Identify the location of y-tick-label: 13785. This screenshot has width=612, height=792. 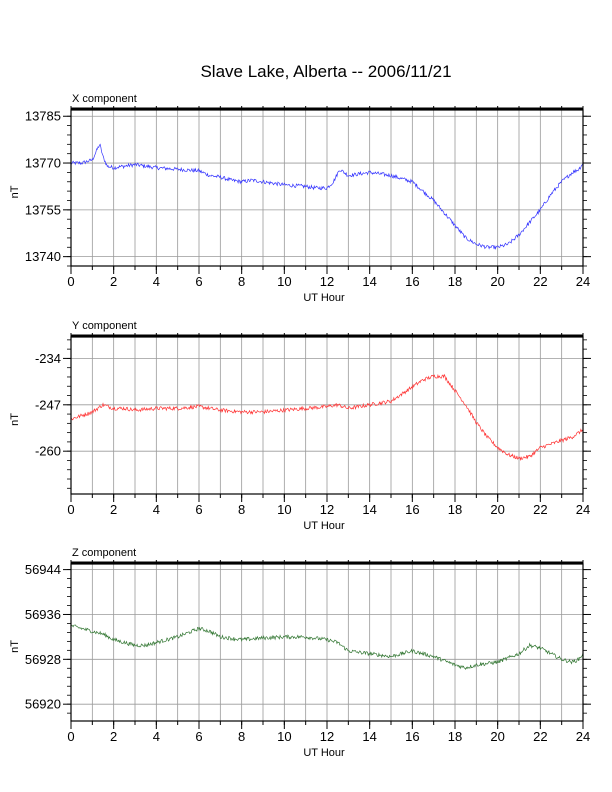
(43, 116).